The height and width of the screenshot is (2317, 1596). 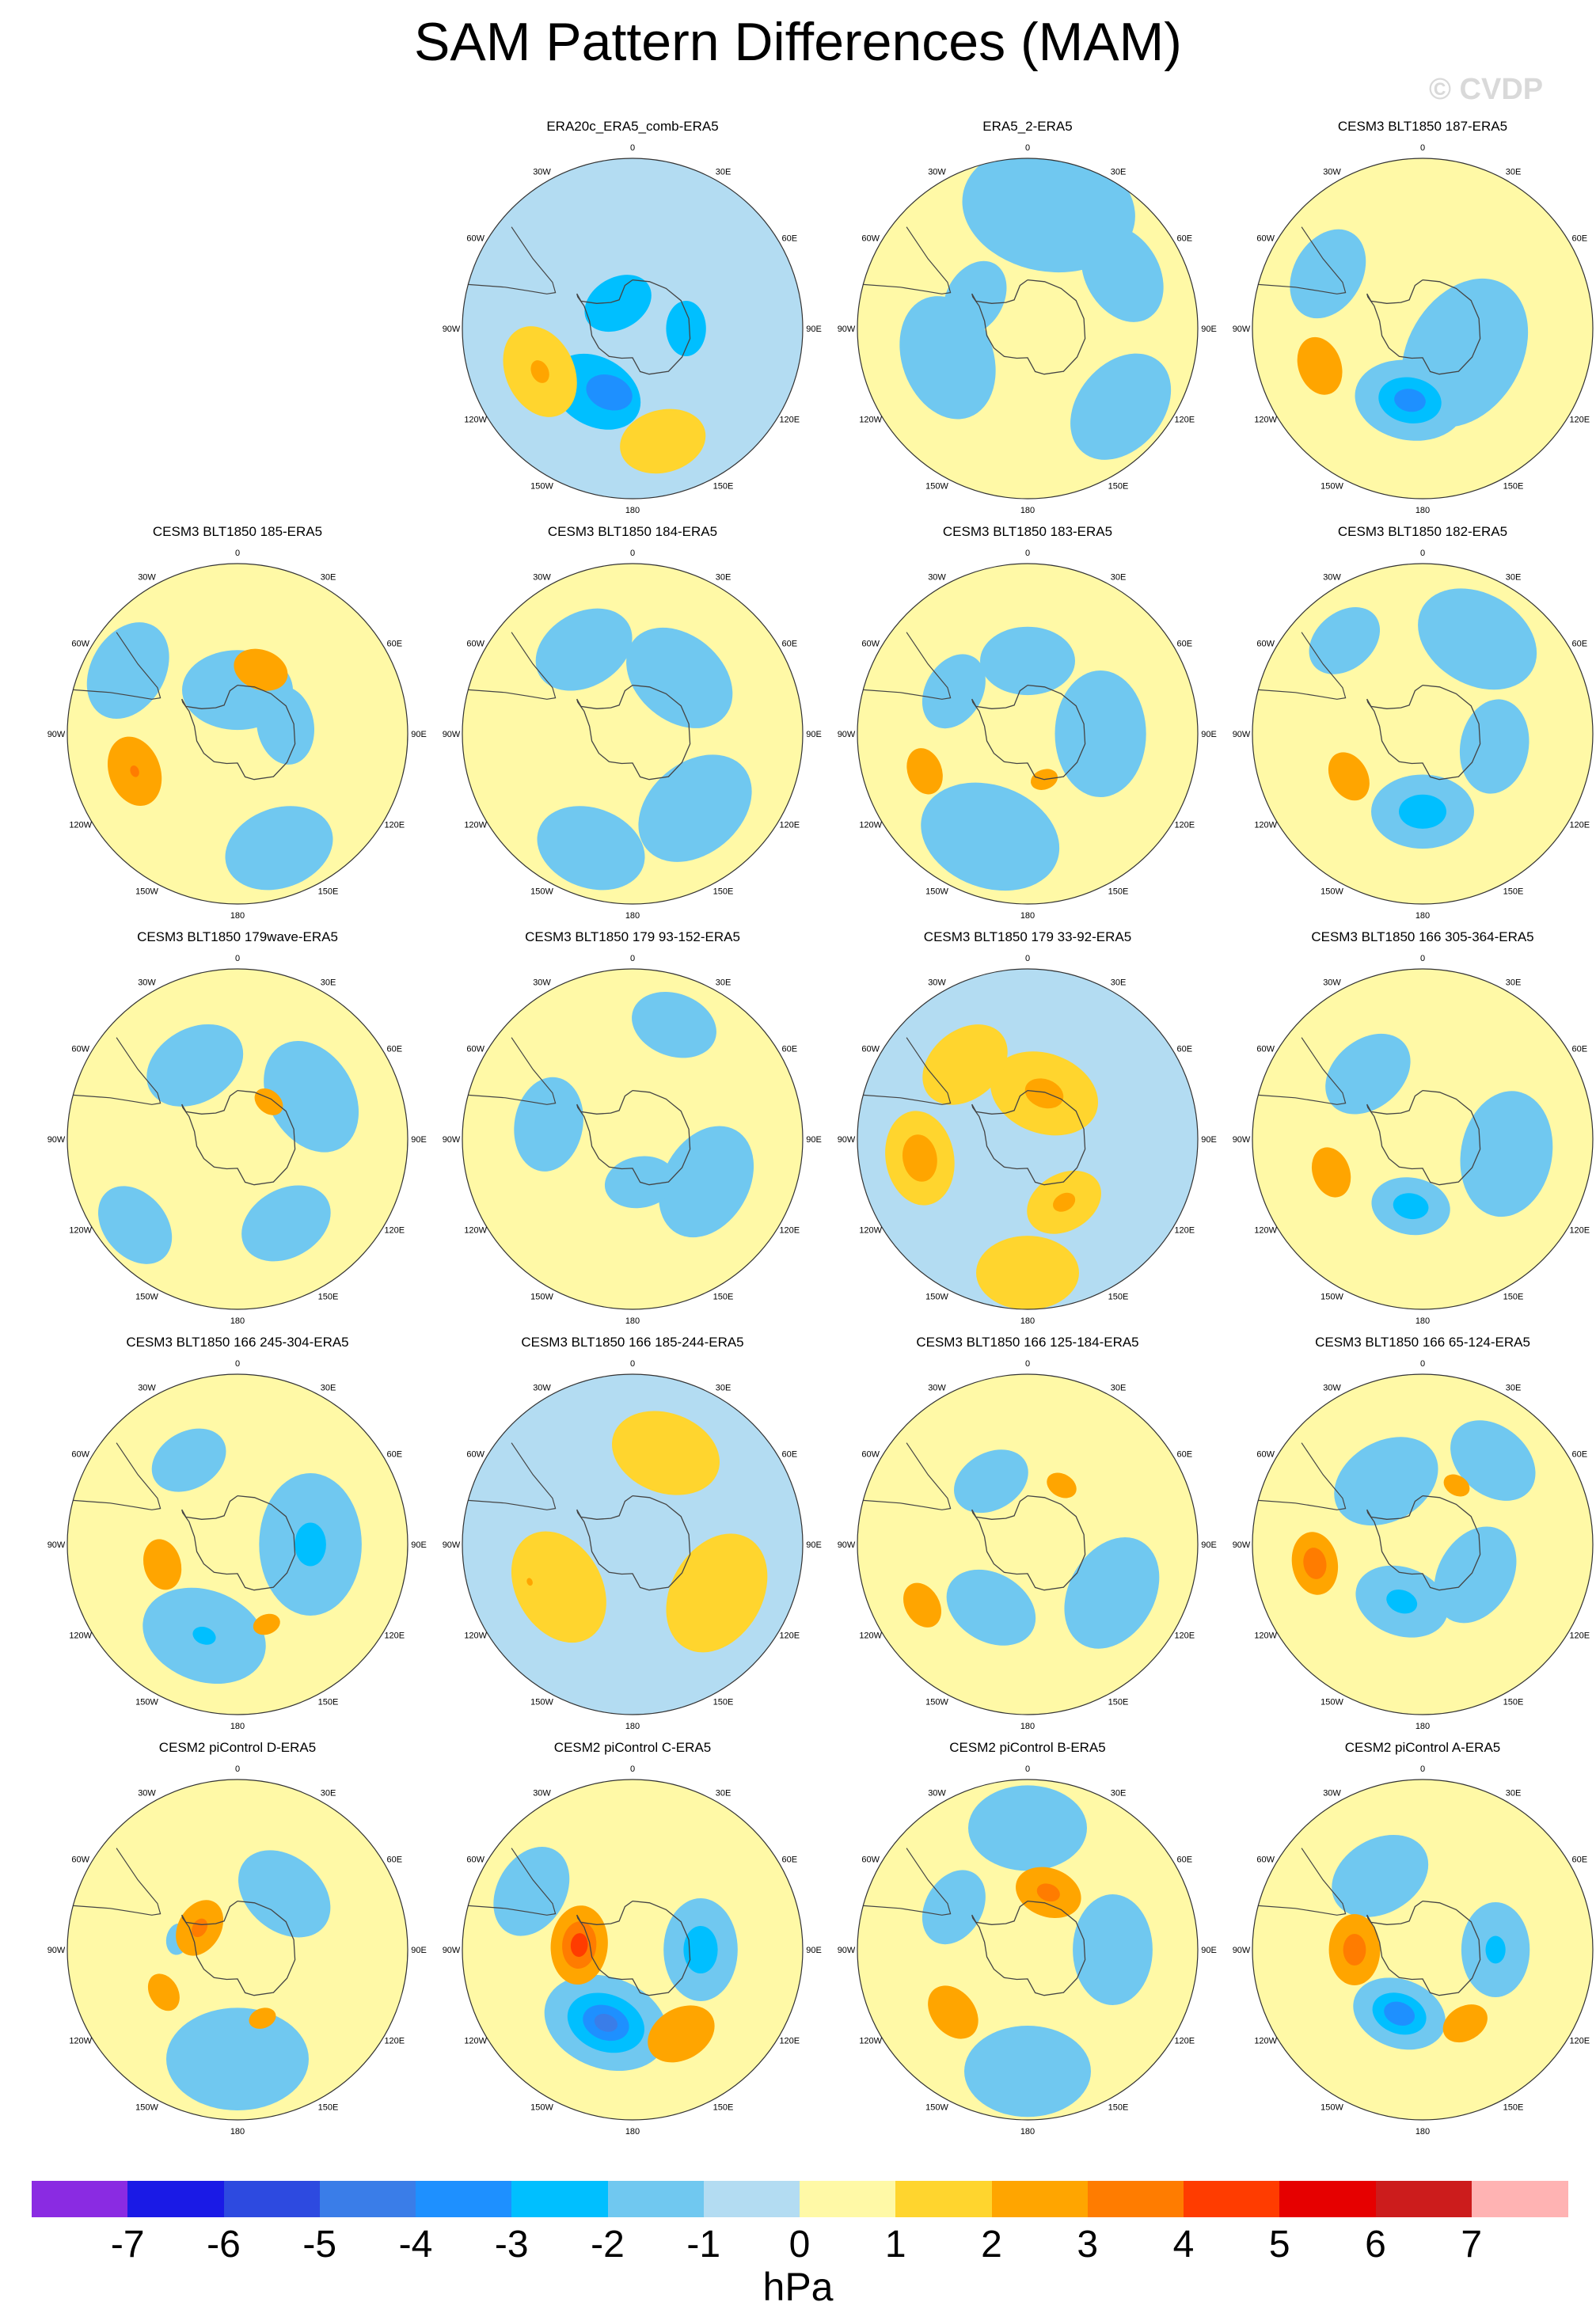 What do you see at coordinates (632, 1342) in the screenshot?
I see `panel-title: CESM3 BLT1850 166 185-244-ERA5` at bounding box center [632, 1342].